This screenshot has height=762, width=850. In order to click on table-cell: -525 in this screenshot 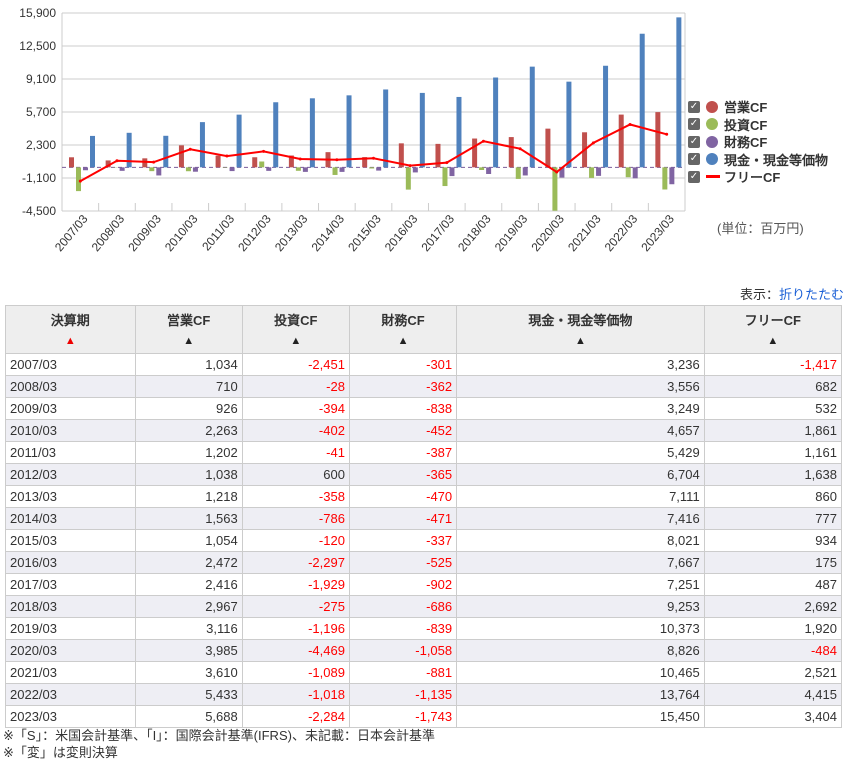, I will do `click(403, 562)`.